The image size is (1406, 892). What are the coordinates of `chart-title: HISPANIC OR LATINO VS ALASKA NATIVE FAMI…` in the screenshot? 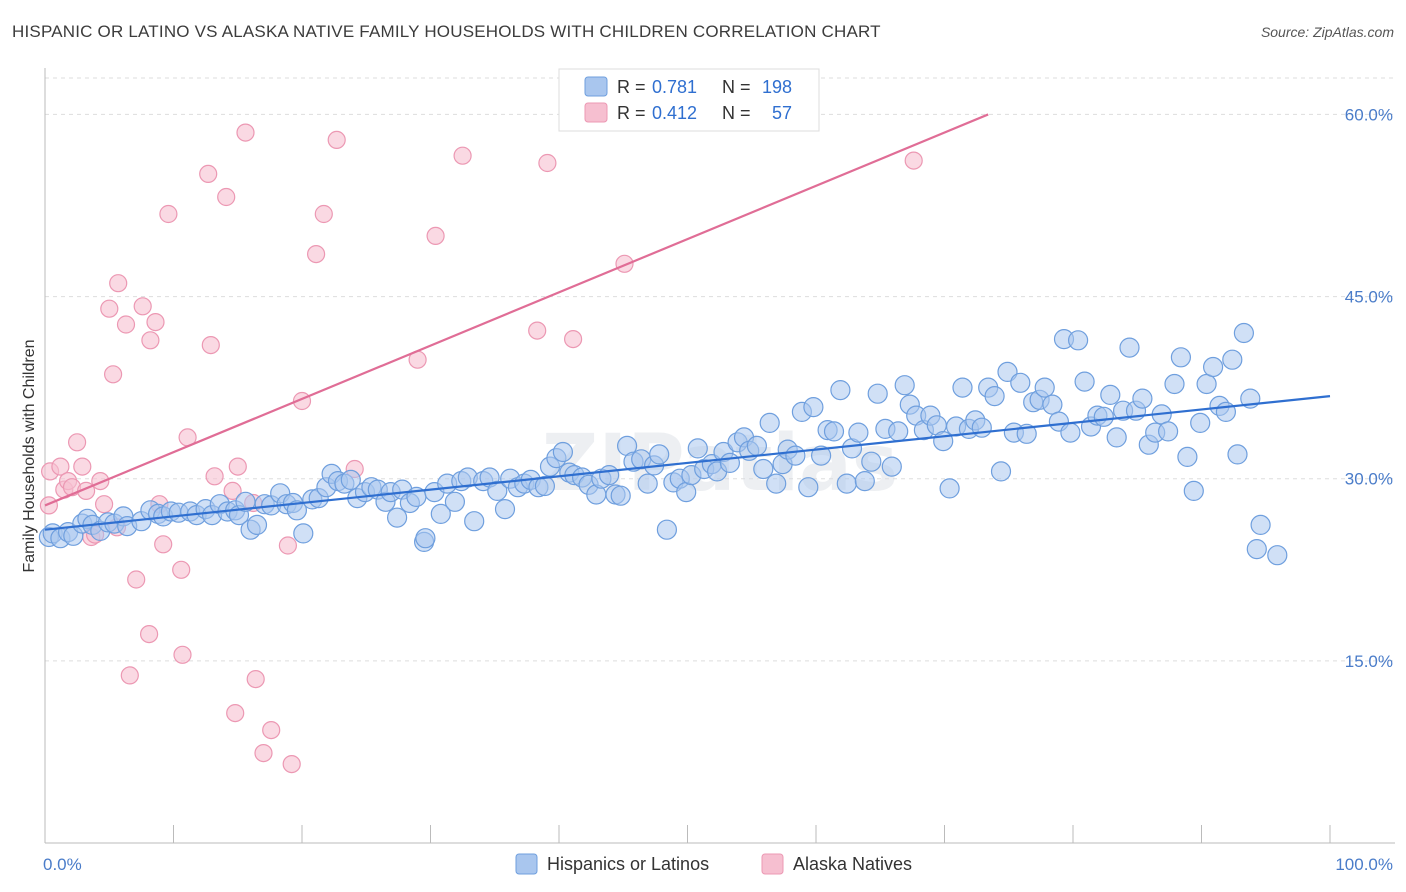 It's located at (446, 31).